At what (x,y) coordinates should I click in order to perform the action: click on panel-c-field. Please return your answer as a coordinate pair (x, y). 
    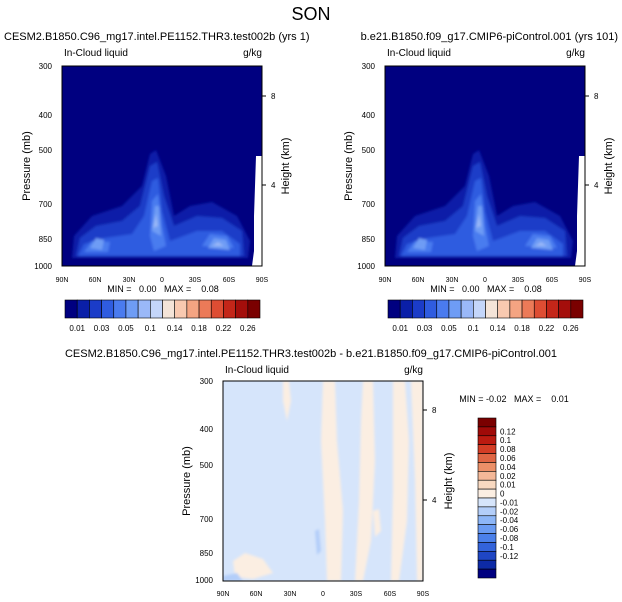
    Looking at the image, I should click on (323, 481).